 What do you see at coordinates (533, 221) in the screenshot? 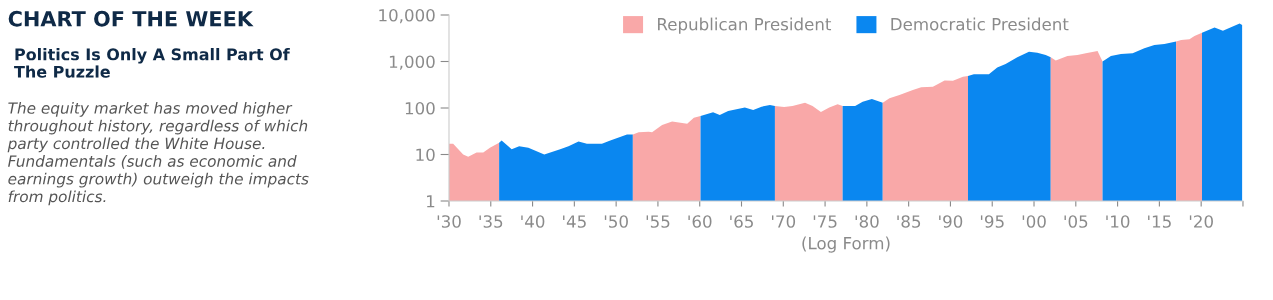
I see `x-tick-label: '40` at bounding box center [533, 221].